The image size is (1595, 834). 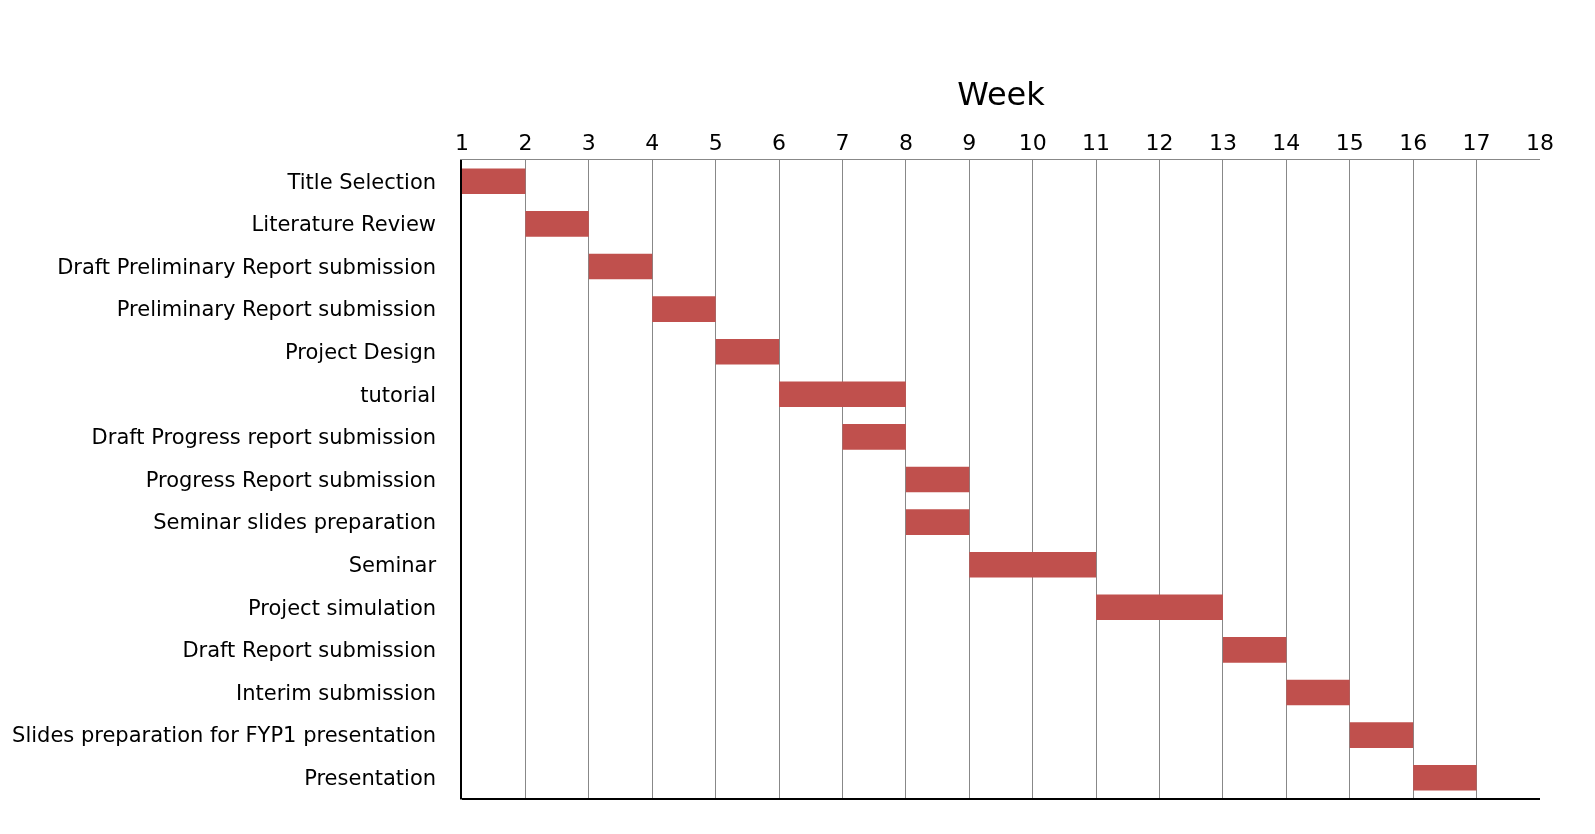 I want to click on y-tick-label: Progress Report submission, so click(x=291, y=479).